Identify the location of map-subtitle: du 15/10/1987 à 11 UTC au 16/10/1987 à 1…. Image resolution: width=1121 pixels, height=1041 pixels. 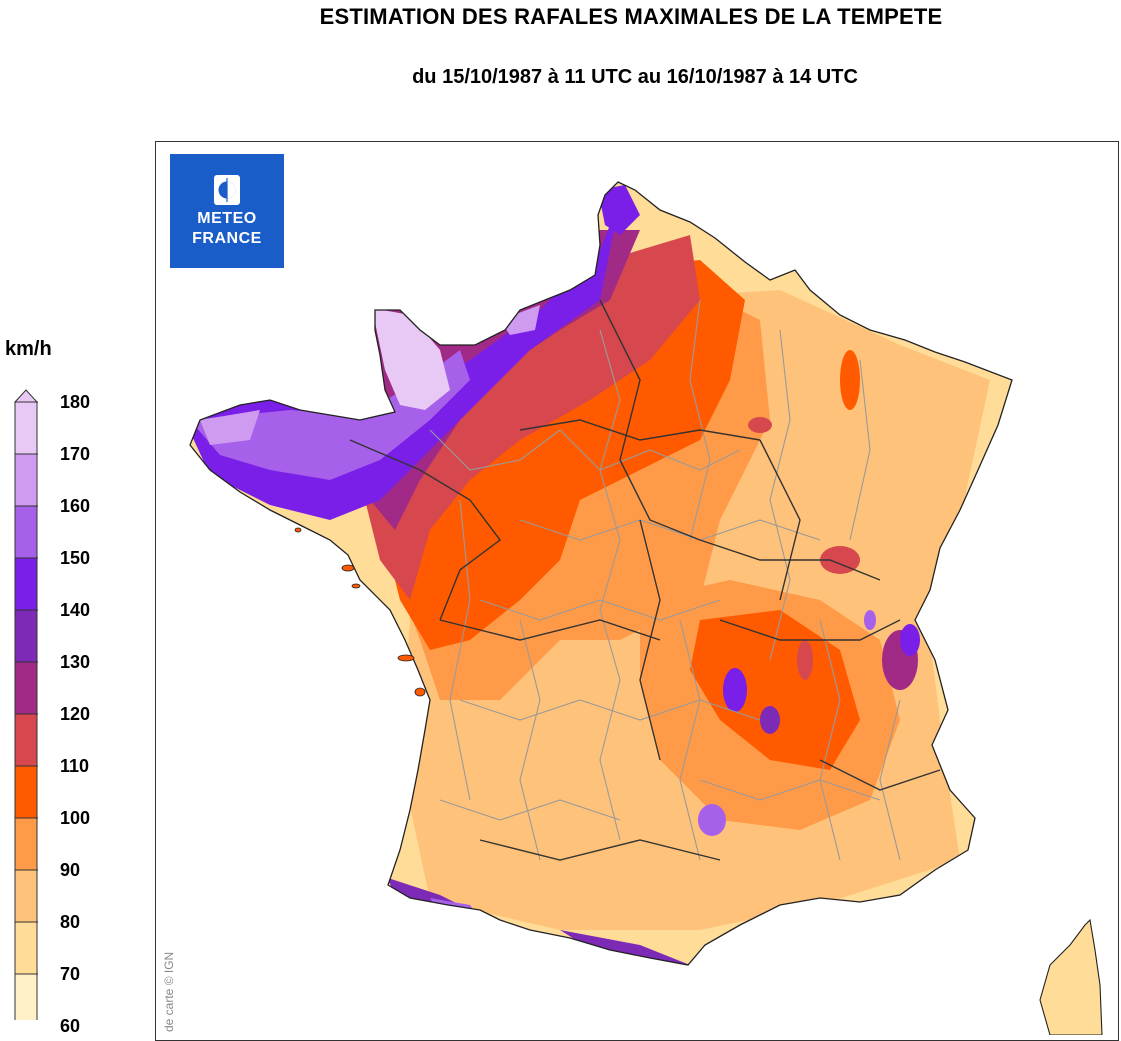
(635, 77).